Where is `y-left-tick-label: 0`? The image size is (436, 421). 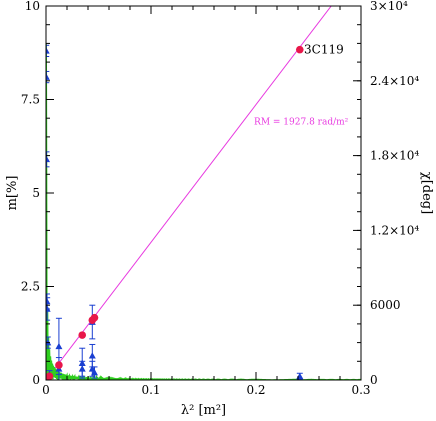 y-left-tick-label: 0 is located at coordinates (36, 380).